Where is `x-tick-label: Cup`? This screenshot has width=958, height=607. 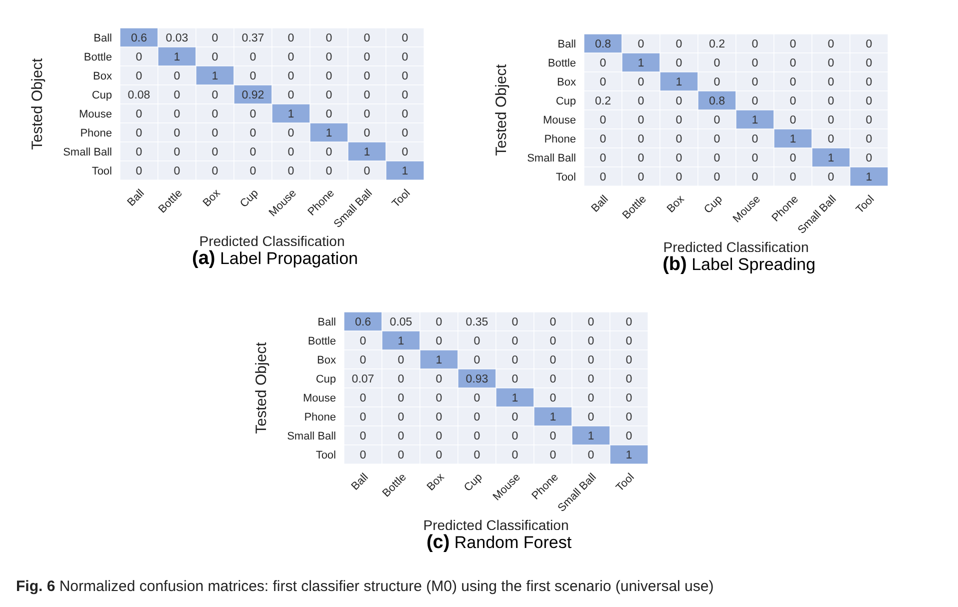
x-tick-label: Cup is located at coordinates (473, 482).